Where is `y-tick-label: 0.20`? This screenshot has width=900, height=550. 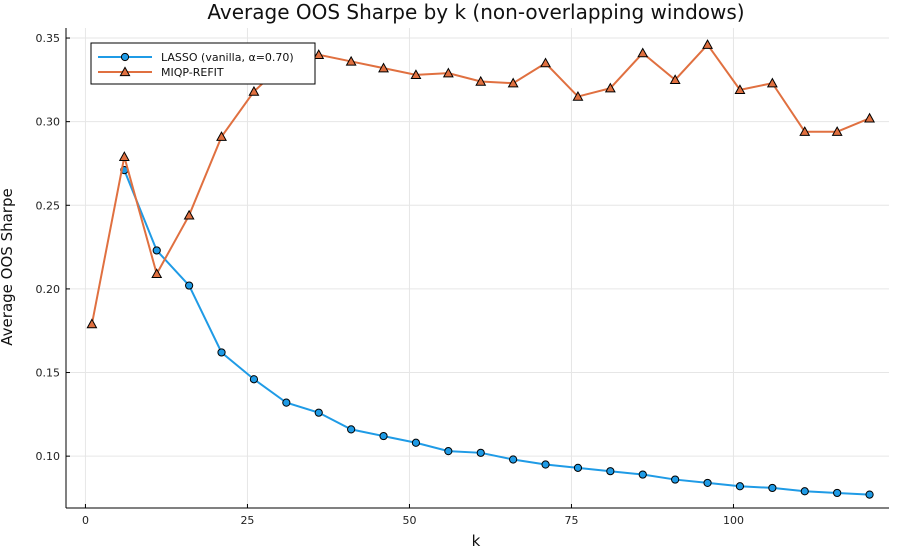 y-tick-label: 0.20 is located at coordinates (48, 289).